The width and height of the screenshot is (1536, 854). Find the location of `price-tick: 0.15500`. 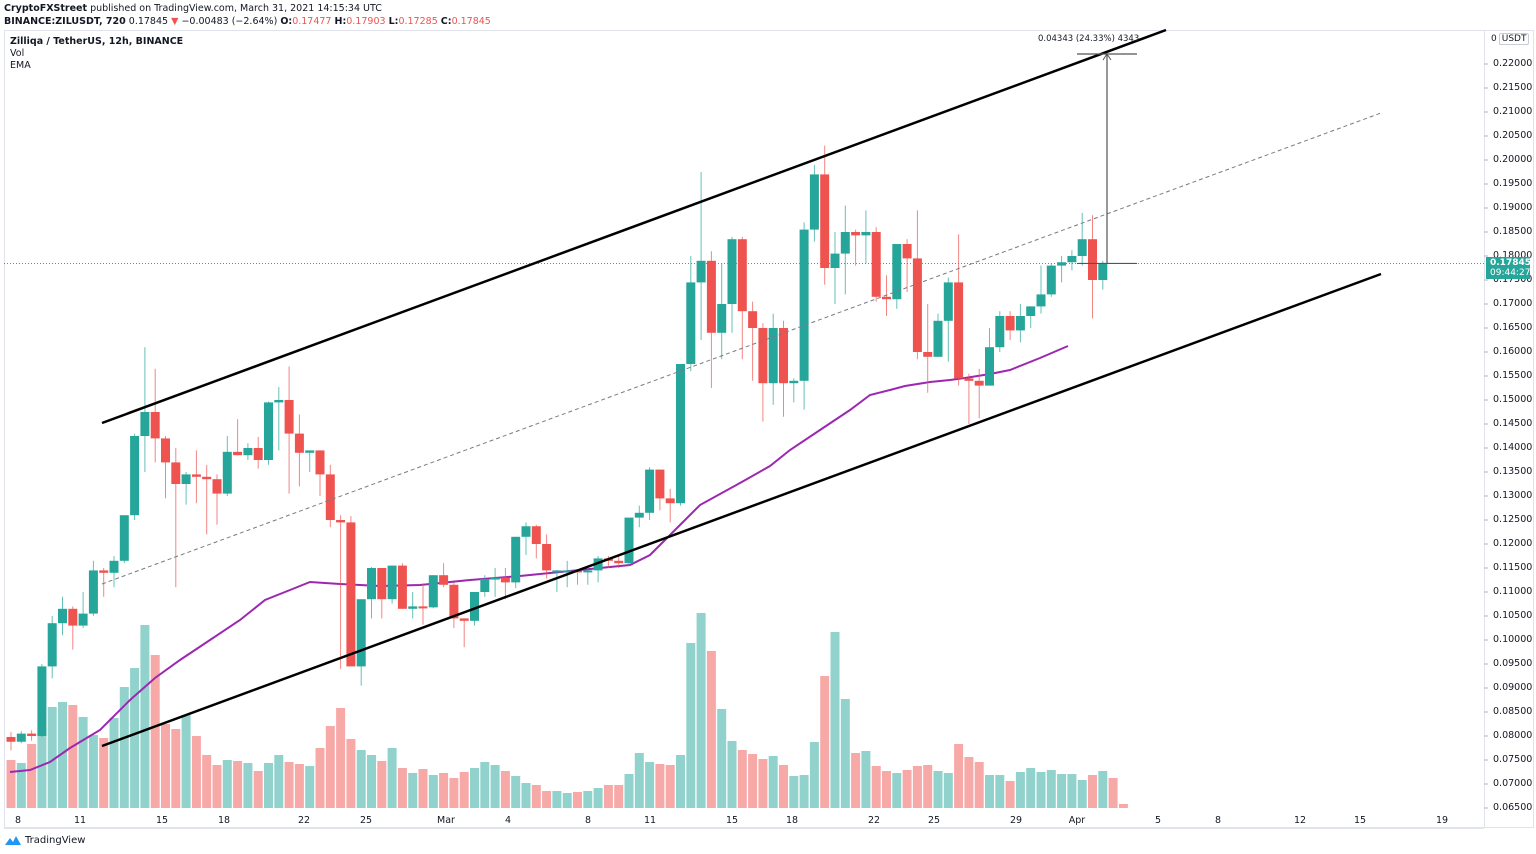

price-tick: 0.15500 is located at coordinates (1513, 375).